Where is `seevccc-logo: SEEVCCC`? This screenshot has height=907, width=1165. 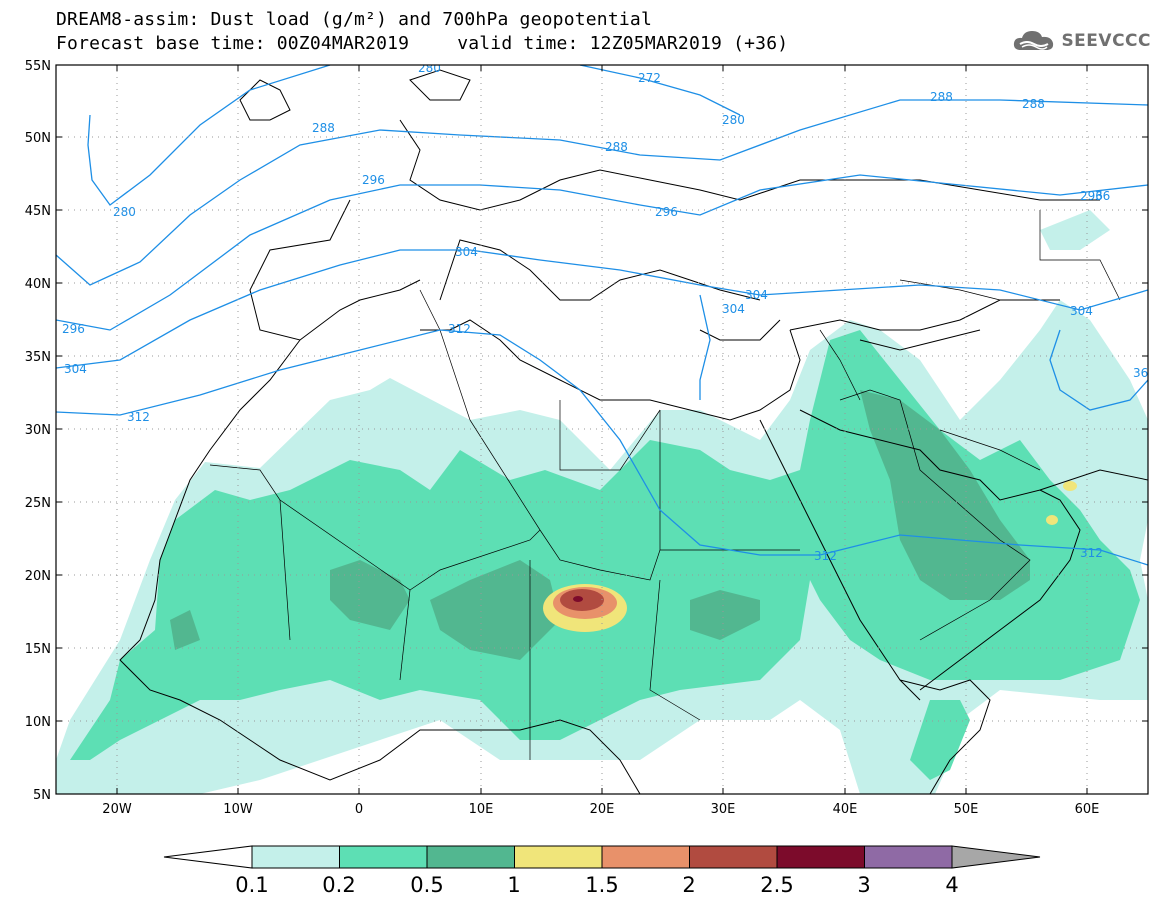 seevccc-logo: SEEVCCC is located at coordinates (1081, 41).